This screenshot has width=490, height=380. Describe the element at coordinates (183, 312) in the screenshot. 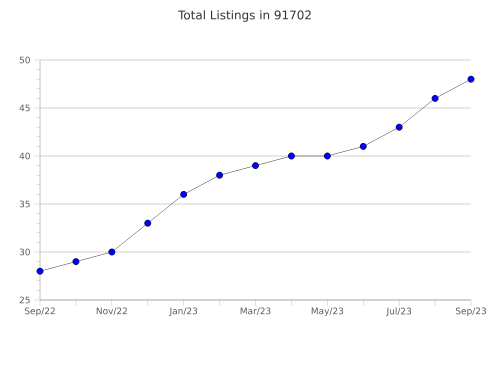

I see `x-tick-label: Jan/23` at that location.